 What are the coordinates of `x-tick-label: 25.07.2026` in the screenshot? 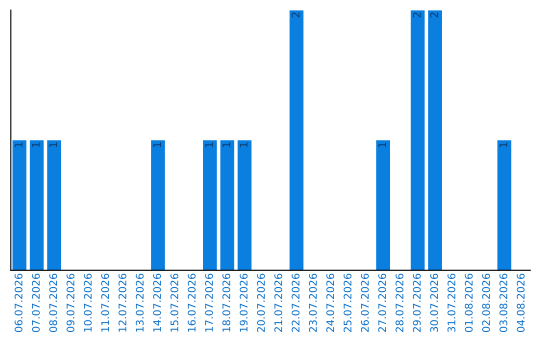 It's located at (348, 303).